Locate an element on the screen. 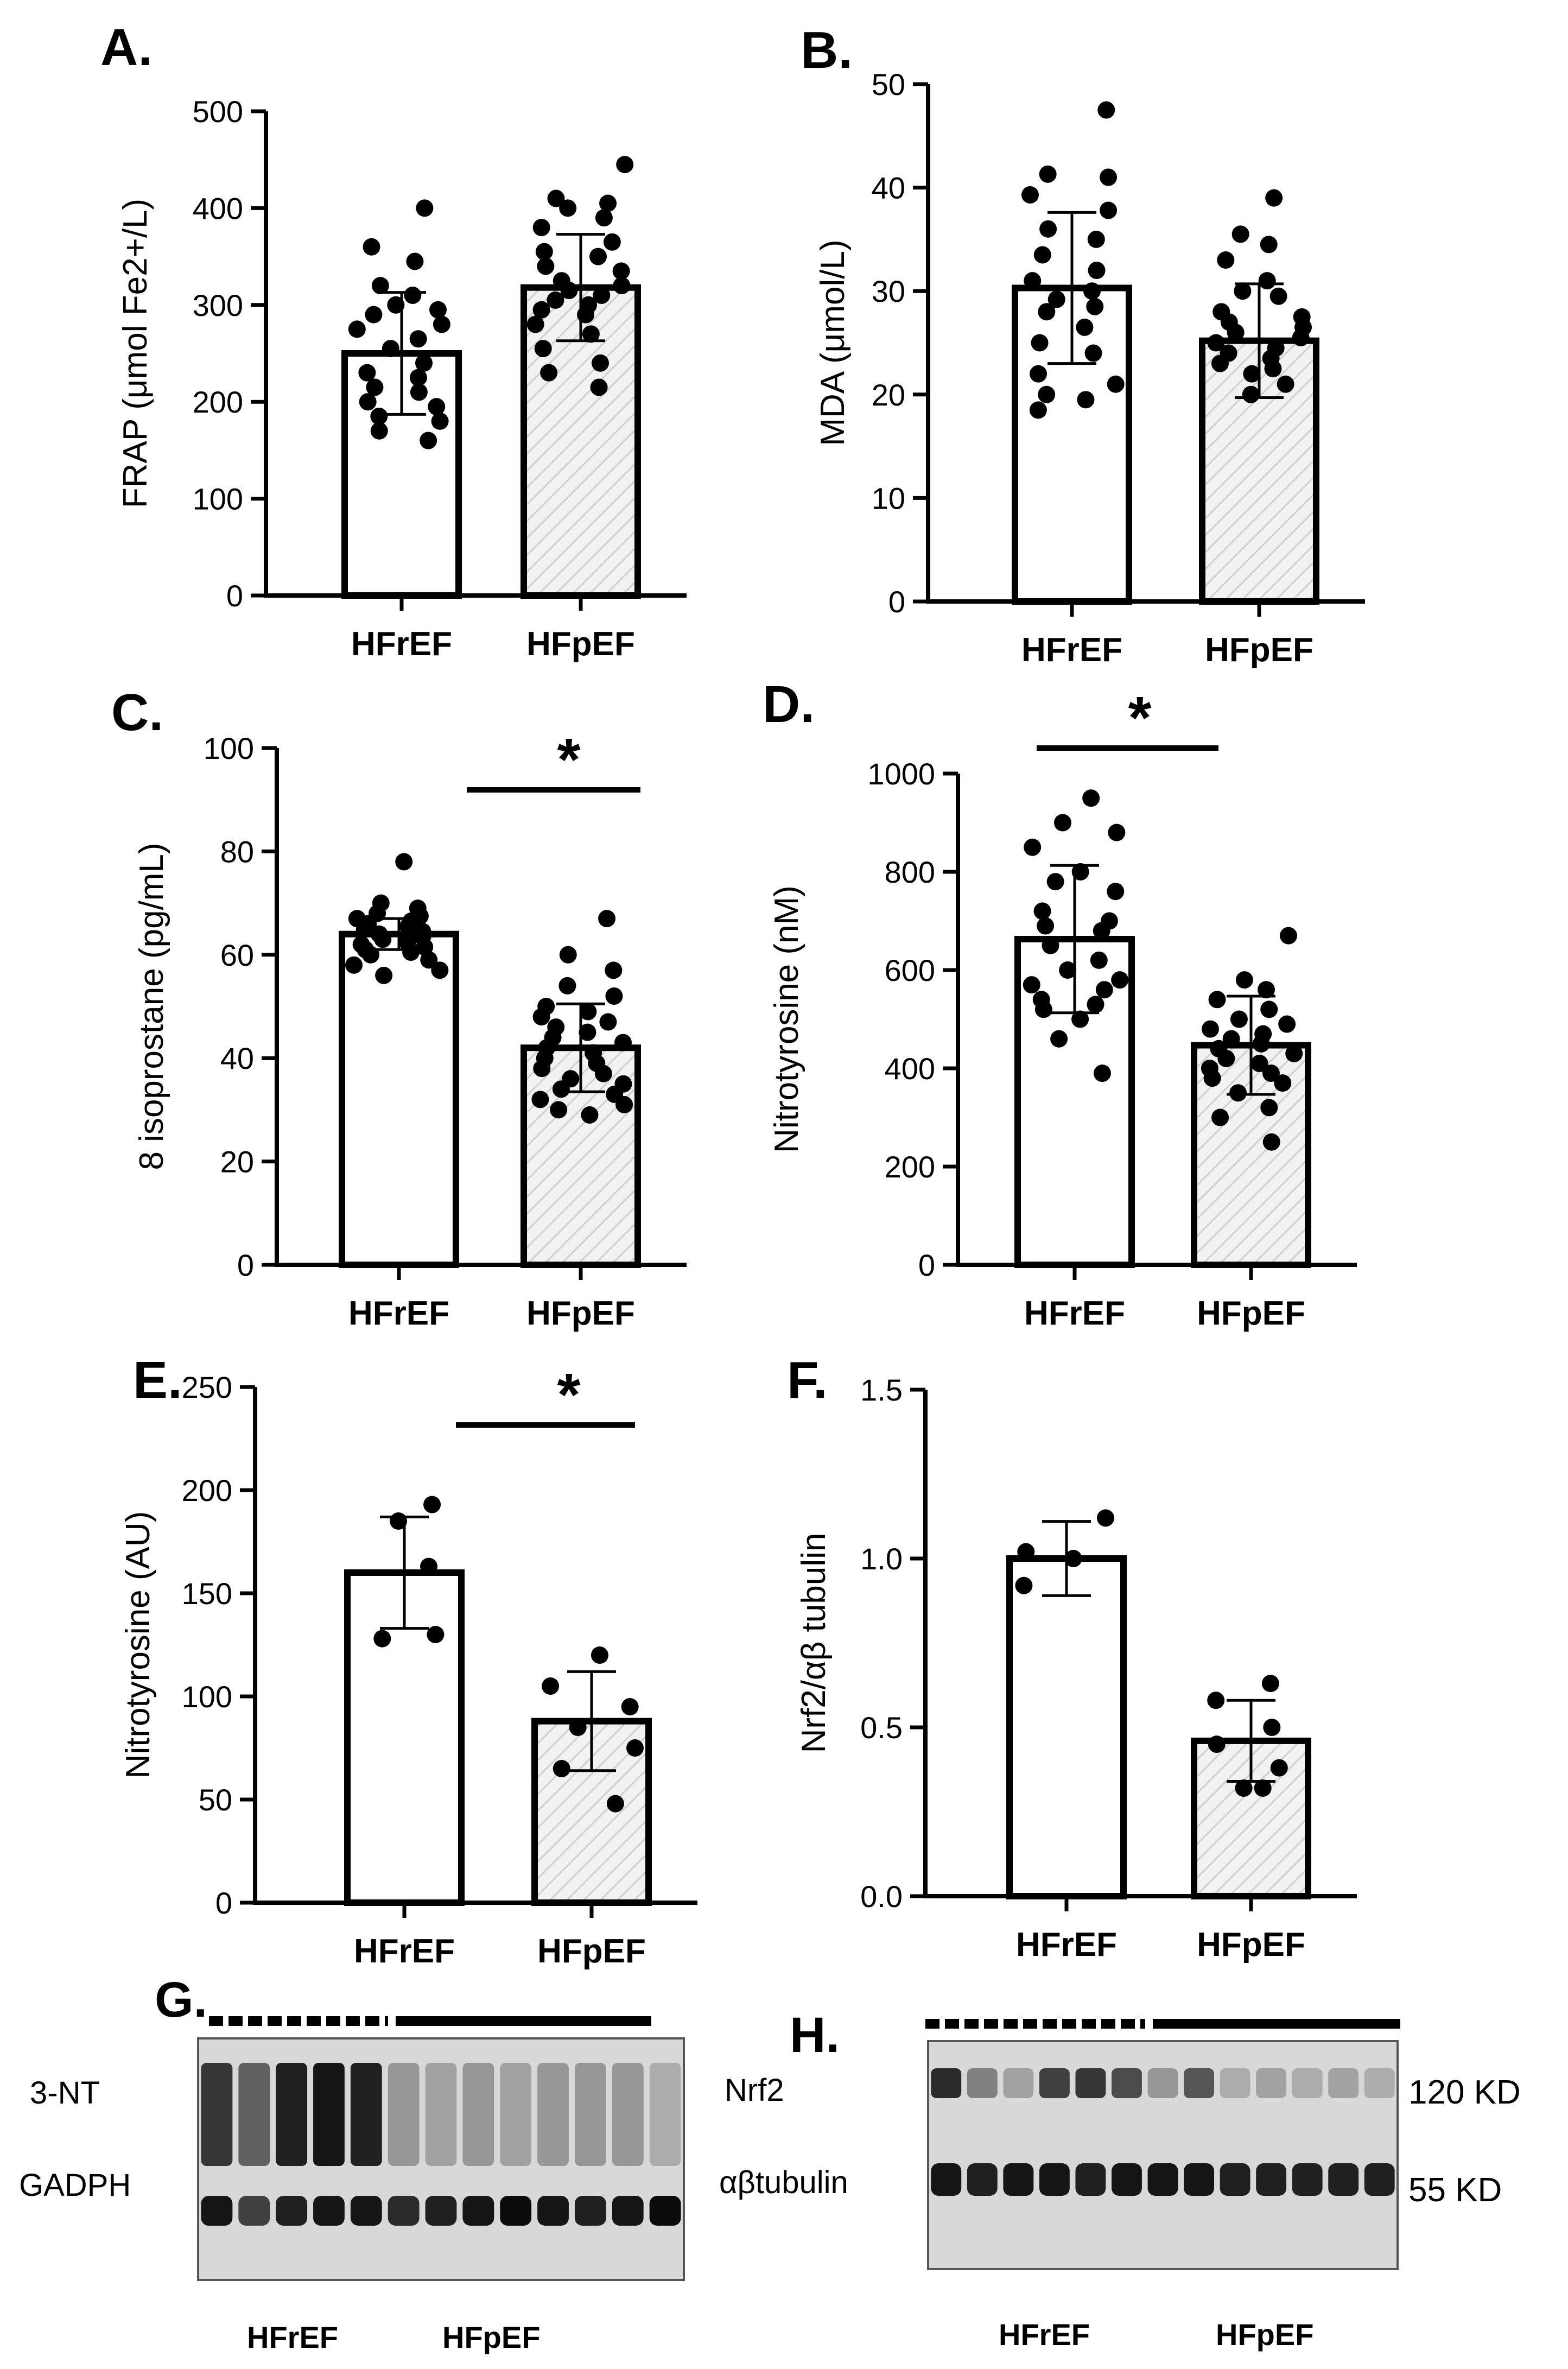  y-tick-label-d: 200 is located at coordinates (910, 1167).